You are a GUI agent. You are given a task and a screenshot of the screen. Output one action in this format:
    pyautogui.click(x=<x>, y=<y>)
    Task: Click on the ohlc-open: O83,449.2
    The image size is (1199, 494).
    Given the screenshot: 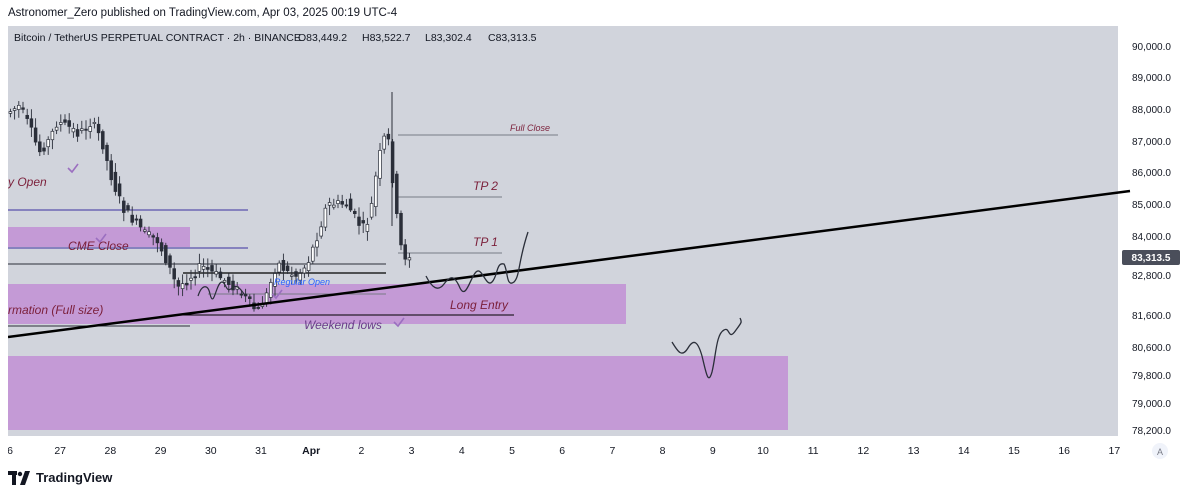 What is the action you would take?
    pyautogui.click(x=322, y=38)
    